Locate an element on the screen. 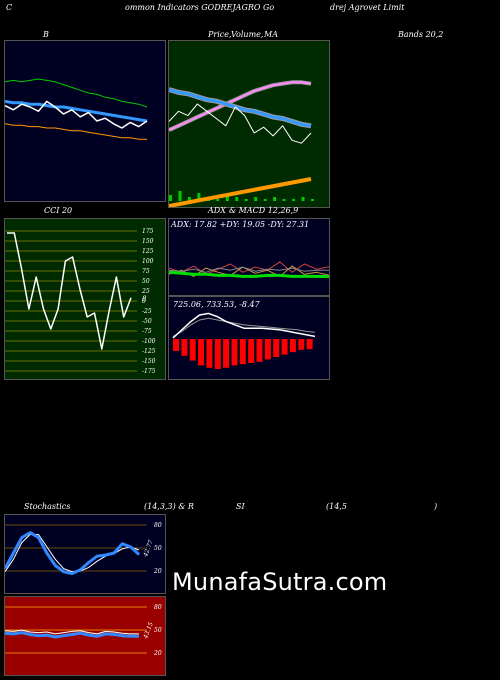 The width and height of the screenshot is (500, 680). rsi-panel: 80 50 20 43.15 is located at coordinates (85, 636).